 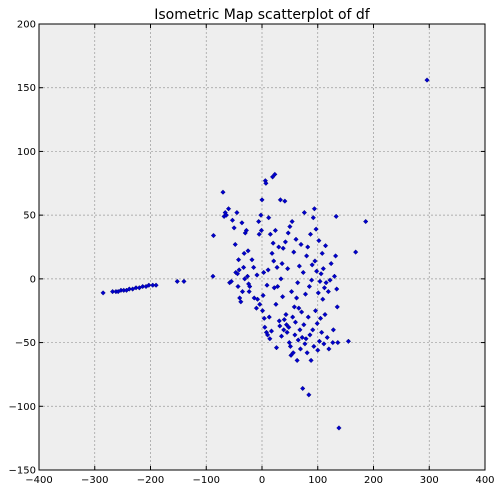 I want to click on y-tick-label: 150, so click(x=26, y=88).